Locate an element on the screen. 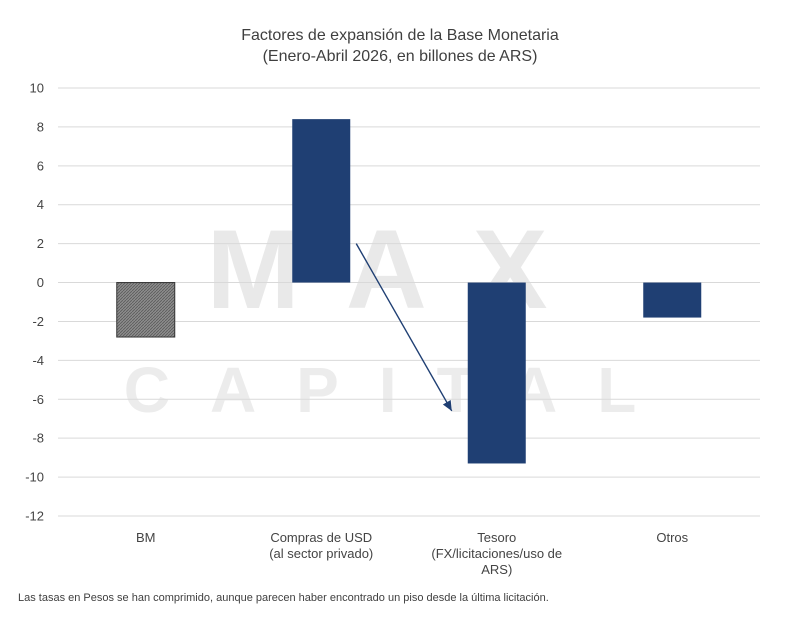 This screenshot has height=619, width=800. x-tick-label: Compras de USD (al sector privado) is located at coordinates (321, 545).